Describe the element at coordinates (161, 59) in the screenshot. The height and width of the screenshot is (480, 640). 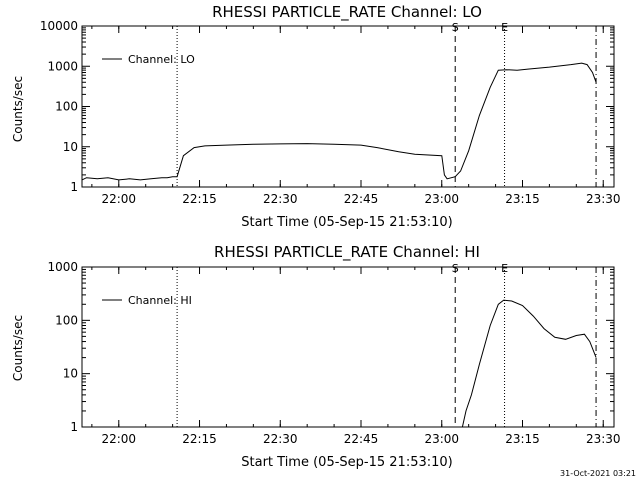
I see `legend-label: Channel: LO` at that location.